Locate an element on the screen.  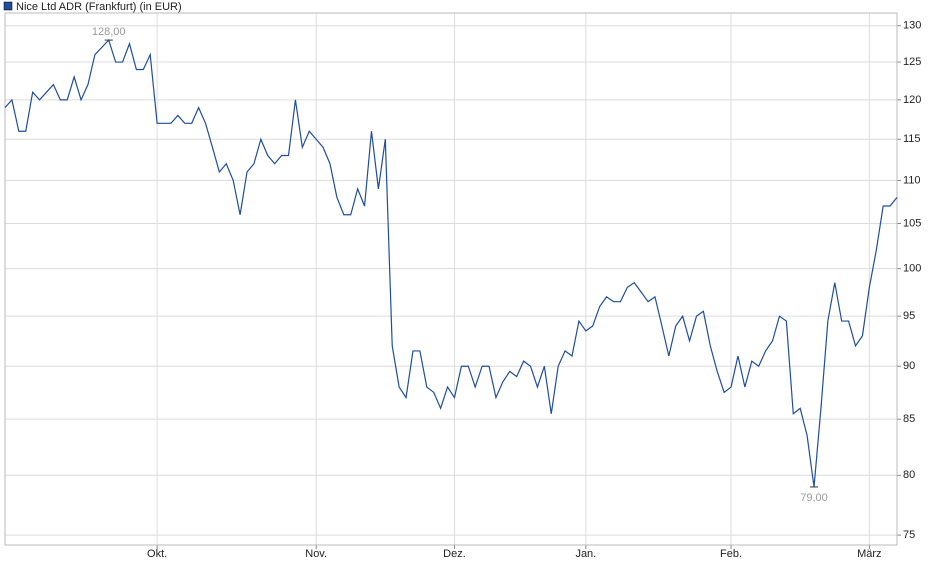
x-tick-label: März is located at coordinates (869, 554).